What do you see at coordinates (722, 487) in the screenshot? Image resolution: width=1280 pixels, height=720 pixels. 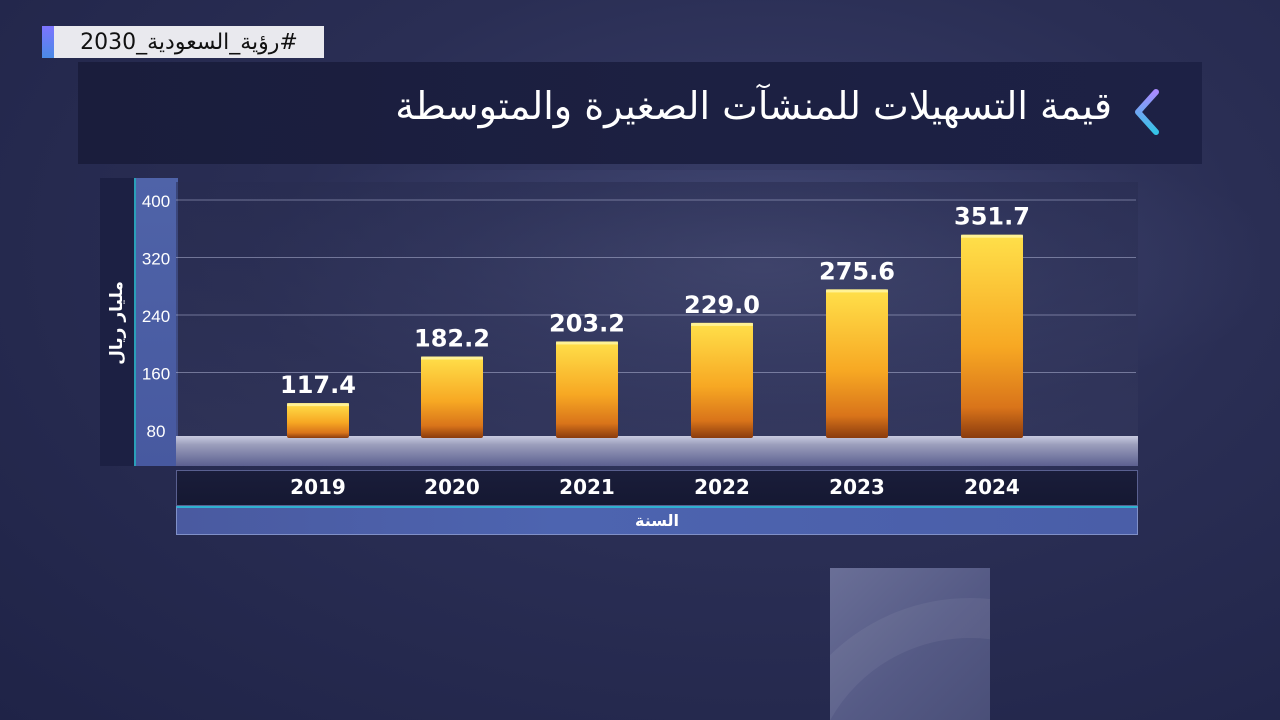 I see `x-tick-label: 2022` at bounding box center [722, 487].